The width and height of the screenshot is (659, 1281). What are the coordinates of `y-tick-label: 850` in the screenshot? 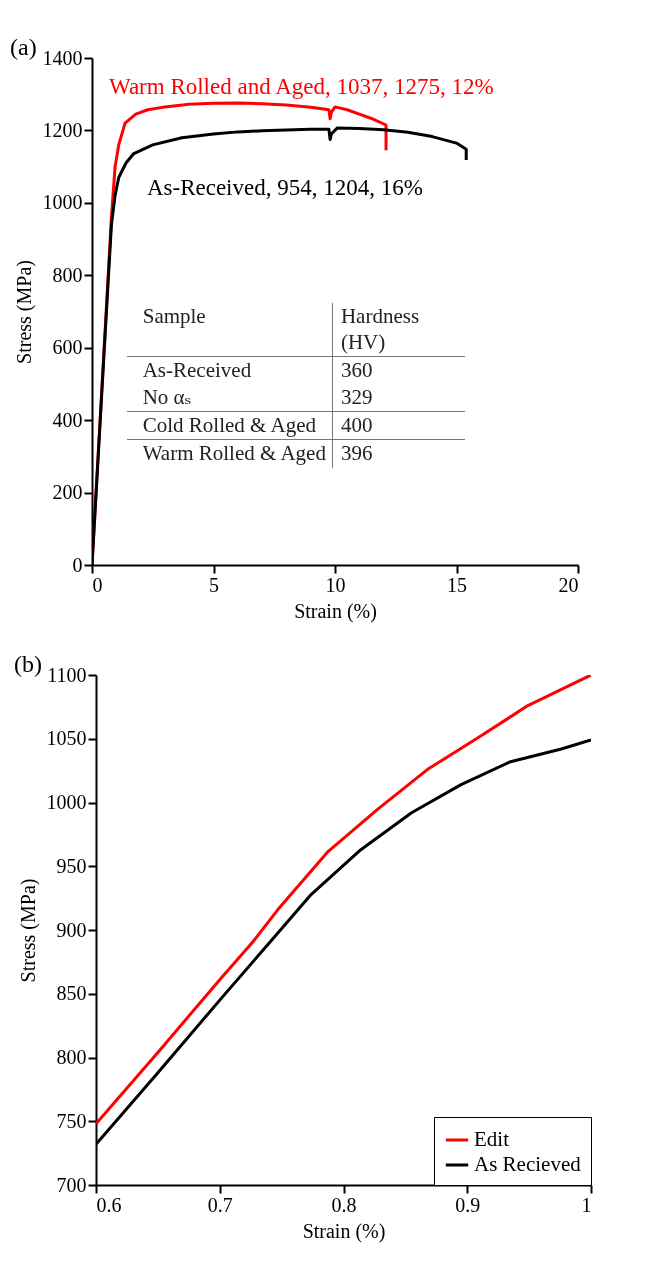 It's located at (71, 993).